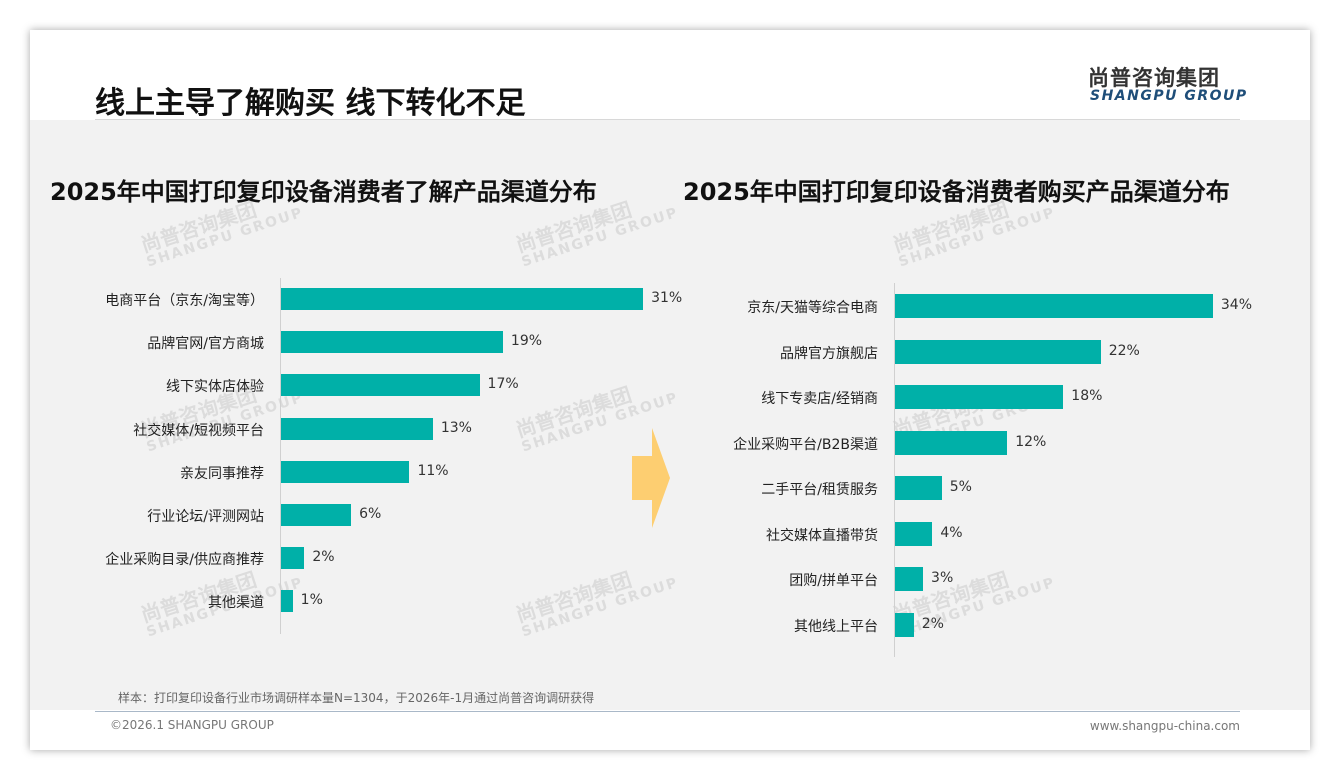  Describe the element at coordinates (667, 711) in the screenshot. I see `footer-divider` at that location.